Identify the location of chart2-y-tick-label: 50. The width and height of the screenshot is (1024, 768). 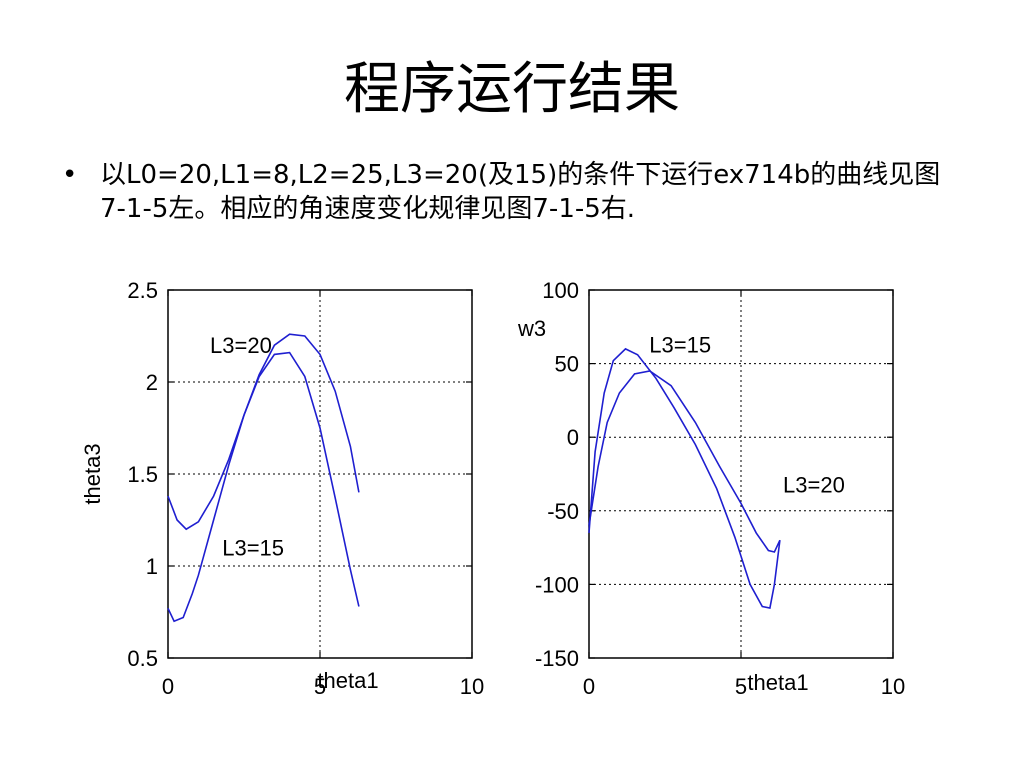
(567, 364).